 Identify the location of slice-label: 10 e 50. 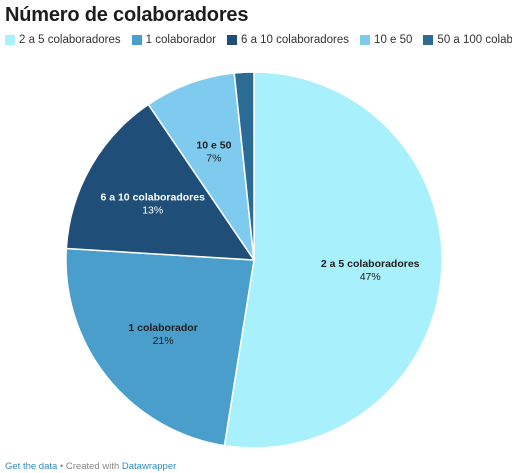
(213, 146).